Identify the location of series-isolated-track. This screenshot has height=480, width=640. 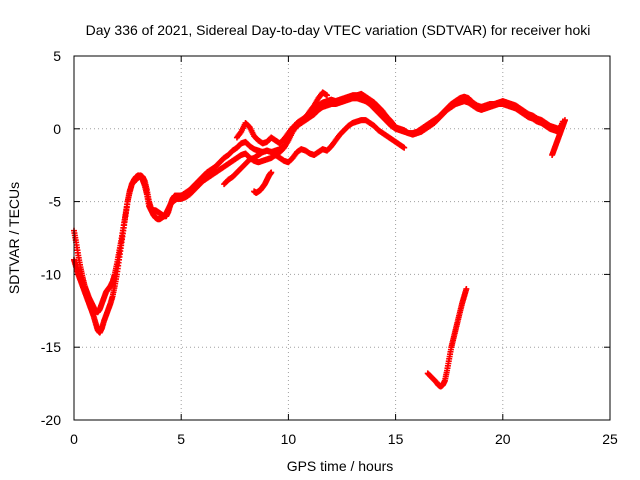
(447, 337).